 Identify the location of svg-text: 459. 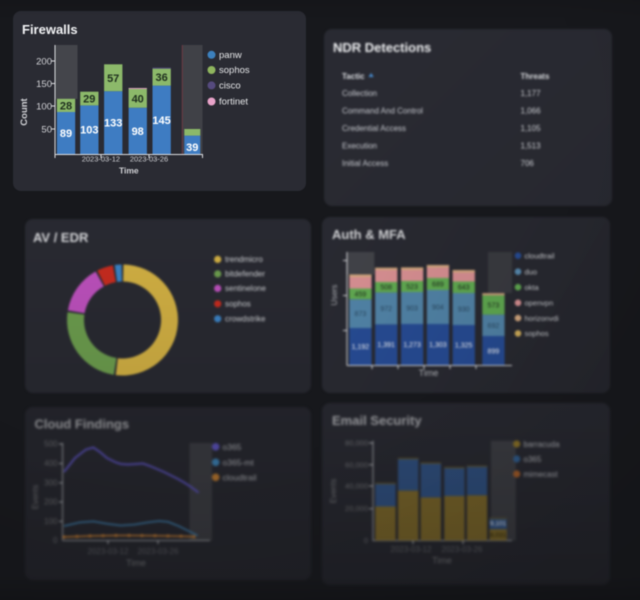
(361, 295).